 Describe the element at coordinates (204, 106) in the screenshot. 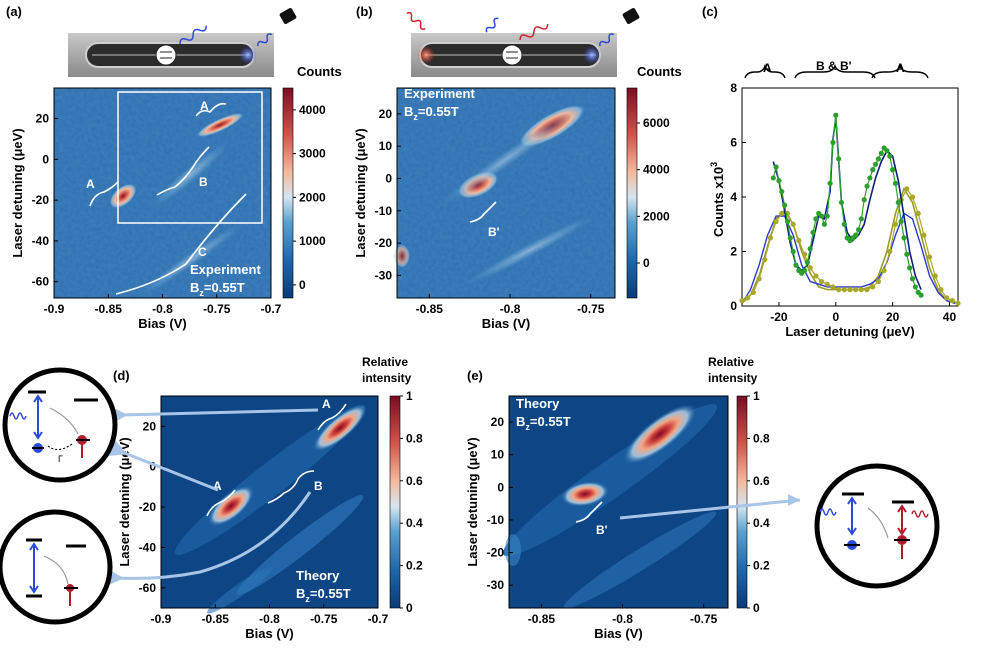

I see `label-a-top: A` at that location.